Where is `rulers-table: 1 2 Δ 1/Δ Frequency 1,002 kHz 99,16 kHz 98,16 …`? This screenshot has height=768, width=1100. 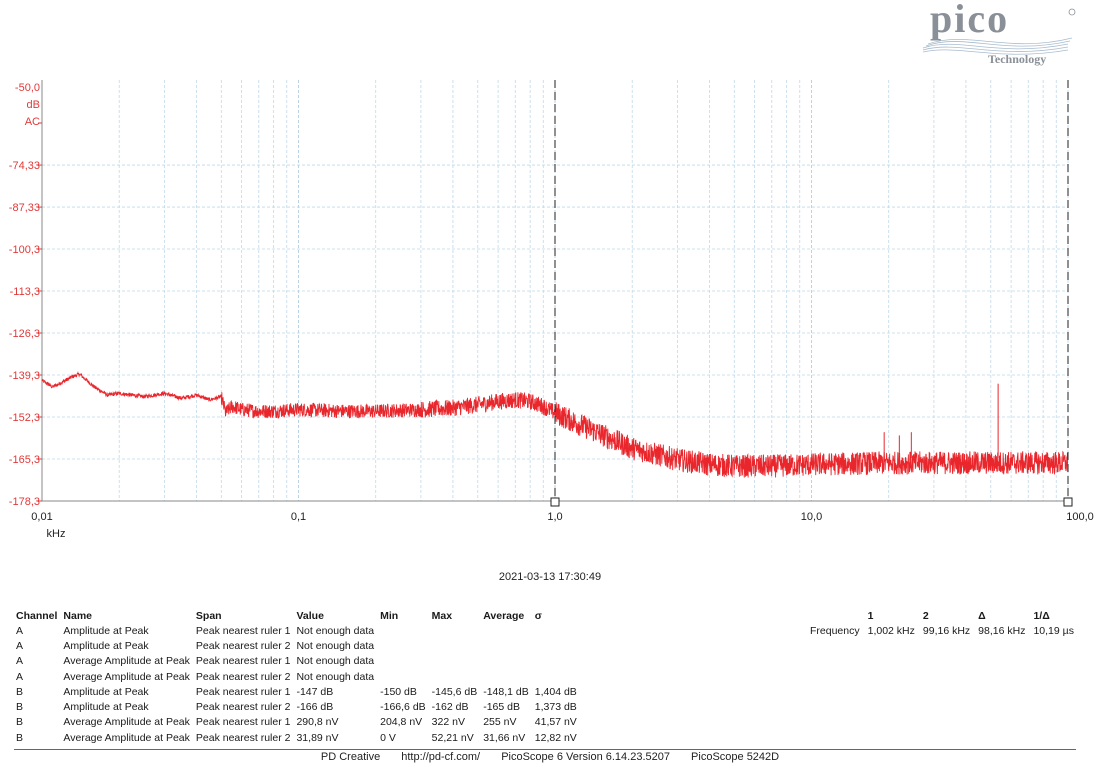
rulers-table: 1 2 Δ 1/Δ Frequency 1,002 kHz 99,16 kHz 98,16 … is located at coordinates (942, 623).